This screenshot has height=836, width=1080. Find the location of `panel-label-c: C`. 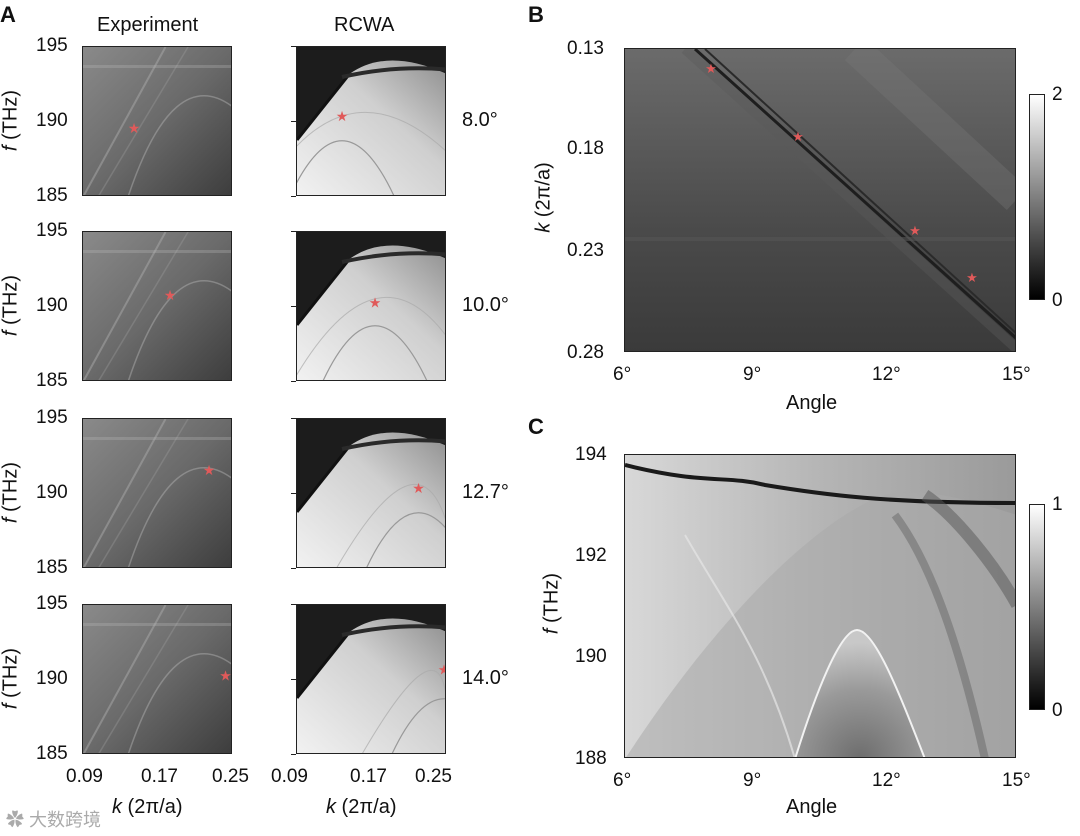

panel-label-c: C is located at coordinates (536, 426).